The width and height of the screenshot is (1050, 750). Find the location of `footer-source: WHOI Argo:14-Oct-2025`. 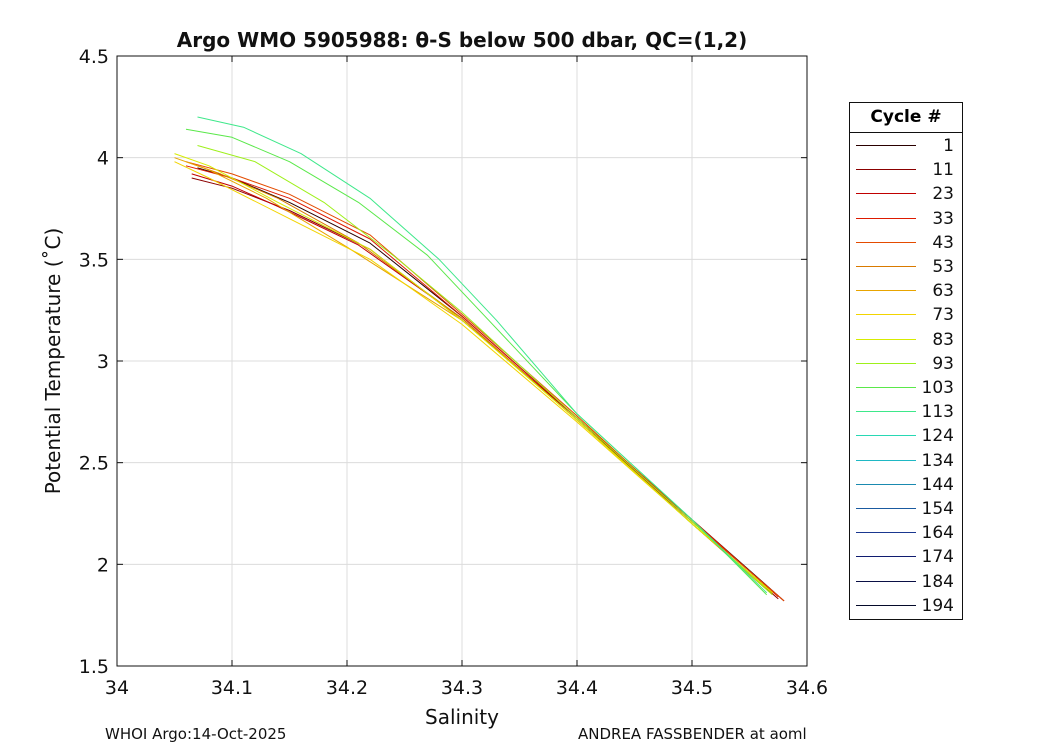

footer-source: WHOI Argo:14-Oct-2025 is located at coordinates (196, 734).